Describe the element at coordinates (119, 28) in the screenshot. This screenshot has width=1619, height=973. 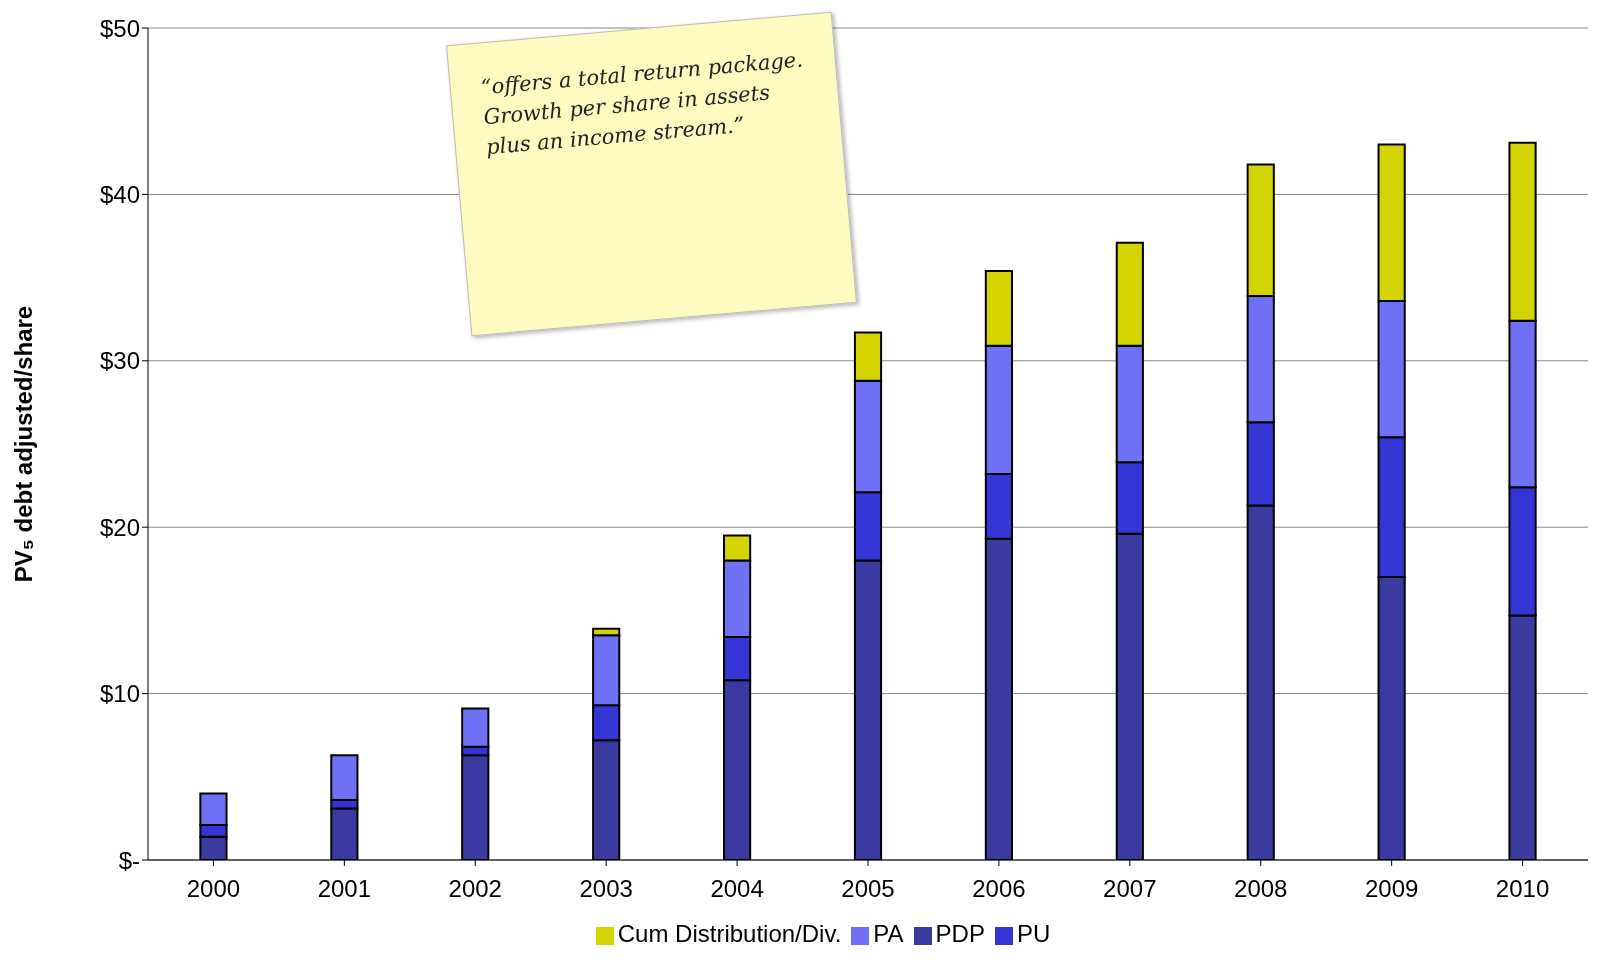
I see `y-tick-label: $50` at that location.